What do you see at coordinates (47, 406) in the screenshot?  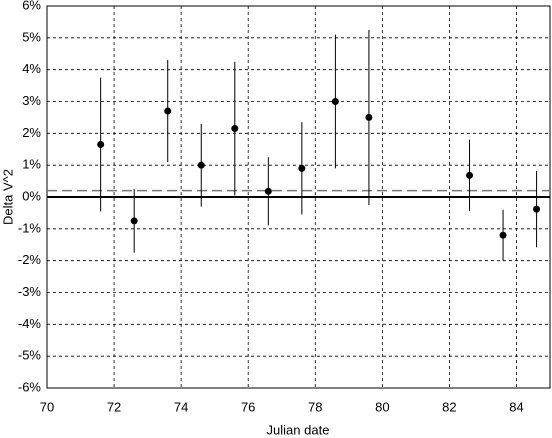 I see `x-tick-label: 70` at bounding box center [47, 406].